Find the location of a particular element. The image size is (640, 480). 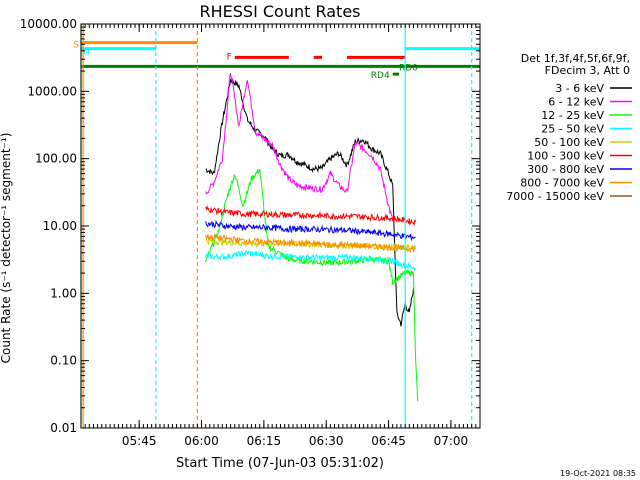

y-tick-label-4: 100.00 is located at coordinates (56, 159).